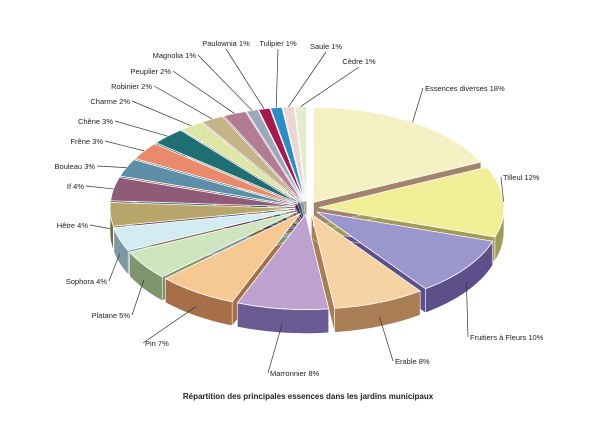 The height and width of the screenshot is (442, 616). Describe the element at coordinates (397, 155) in the screenshot. I see `pie-slice-essences-diverses` at that location.